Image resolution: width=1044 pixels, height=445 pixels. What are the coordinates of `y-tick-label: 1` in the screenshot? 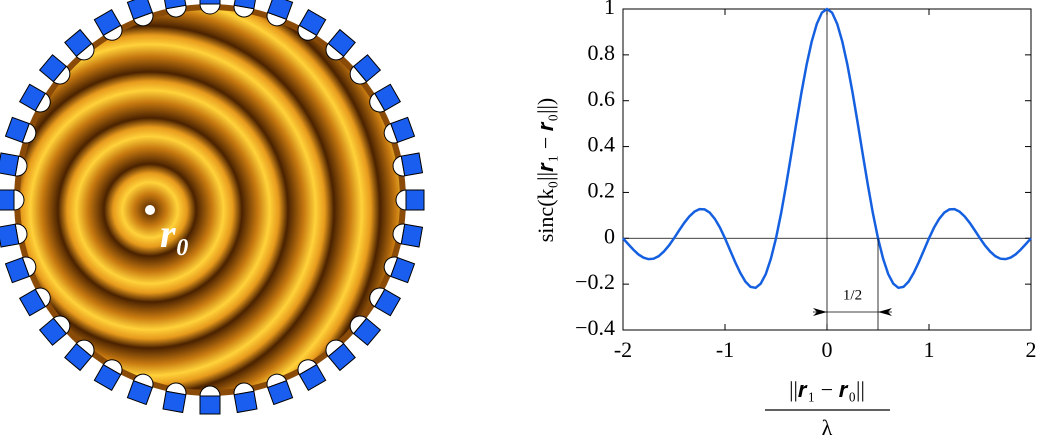 It's located at (609, 9).